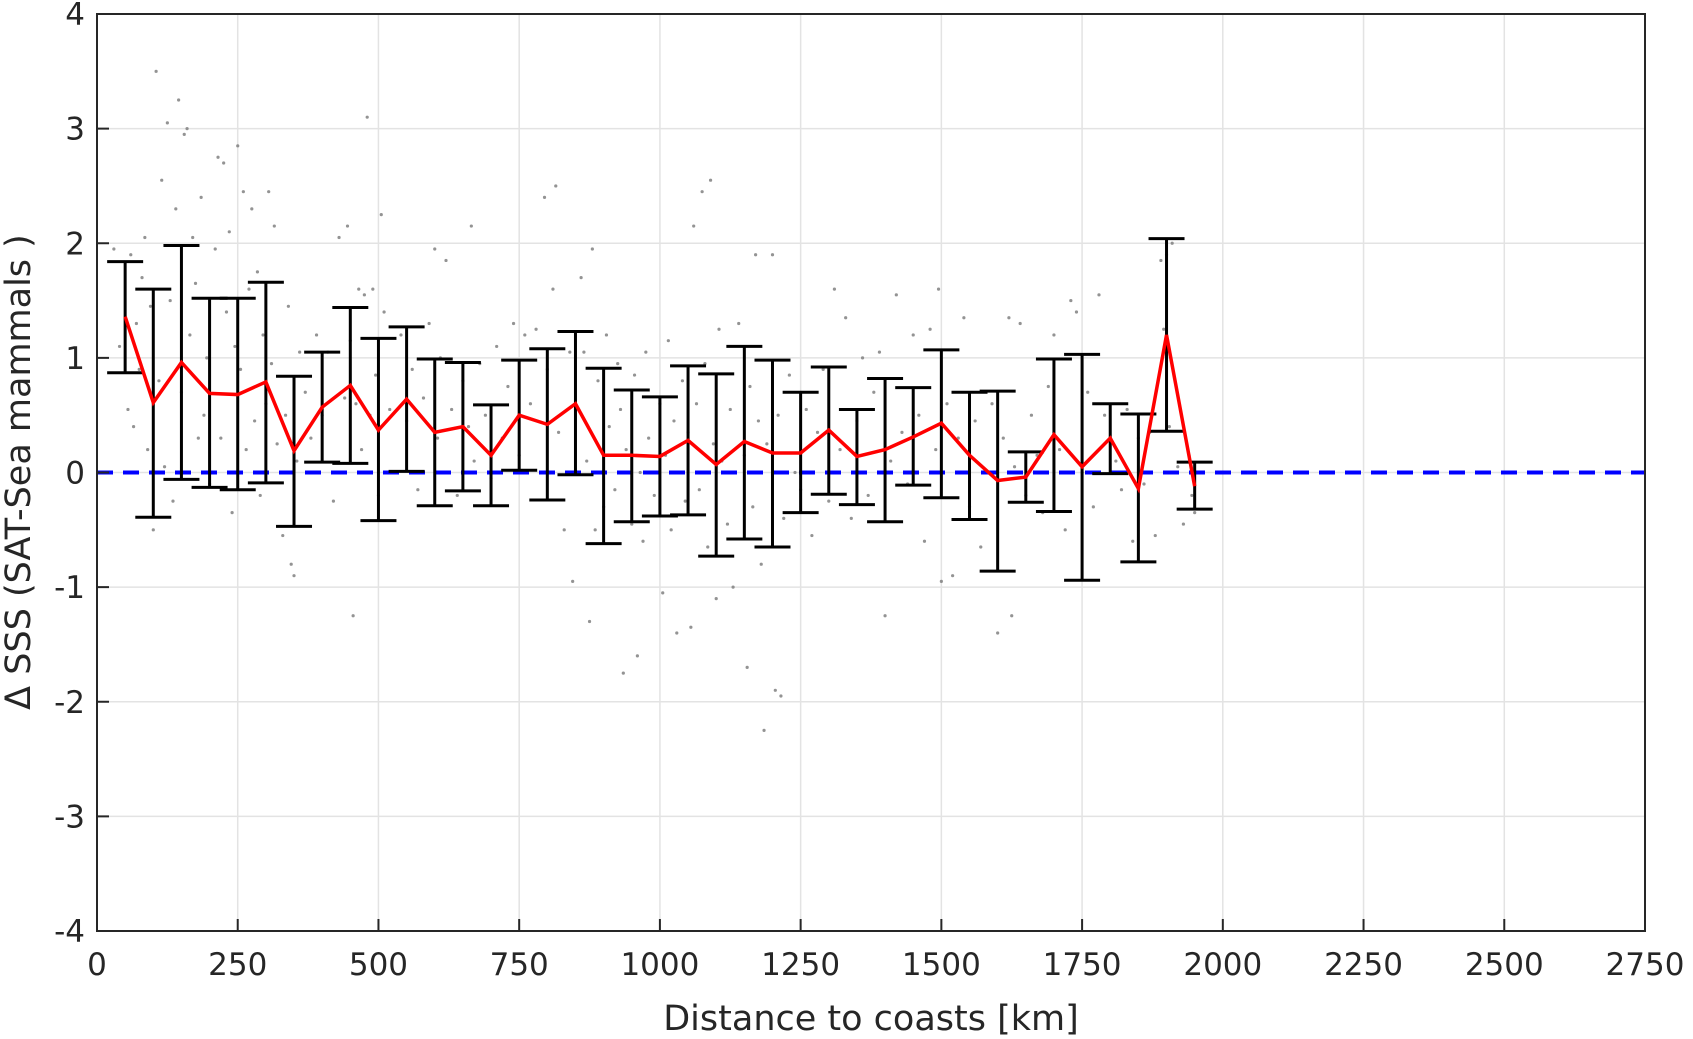  What do you see at coordinates (941, 965) in the screenshot?
I see `x-tick-label: 1500` at bounding box center [941, 965].